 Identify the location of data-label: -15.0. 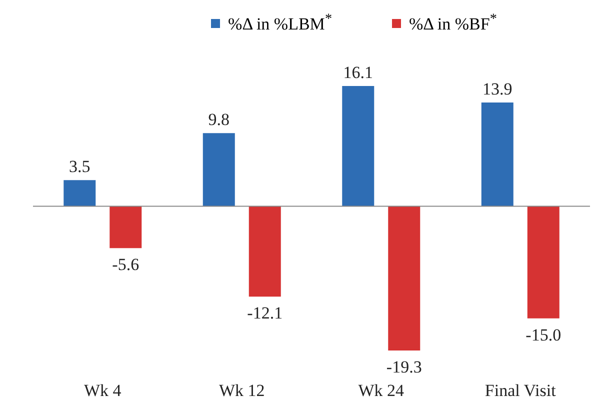
(544, 334).